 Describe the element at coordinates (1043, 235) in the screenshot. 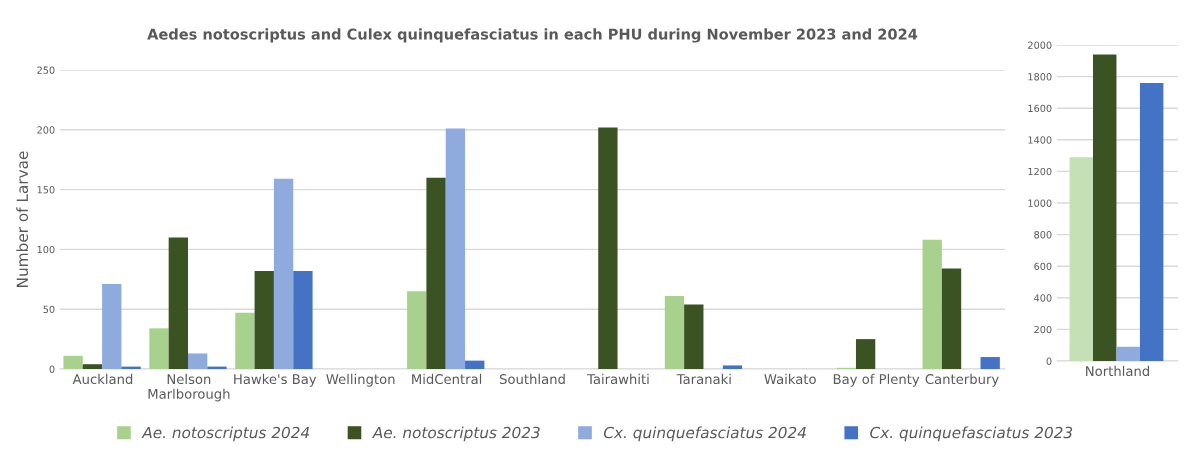

I see `y-tick-label: 800` at that location.